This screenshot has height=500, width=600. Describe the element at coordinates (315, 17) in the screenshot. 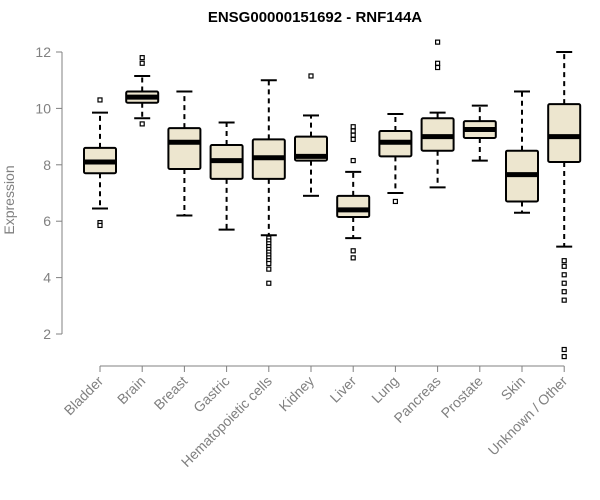

I see `chart-title: ENSG00000151692 - RNF144A` at that location.